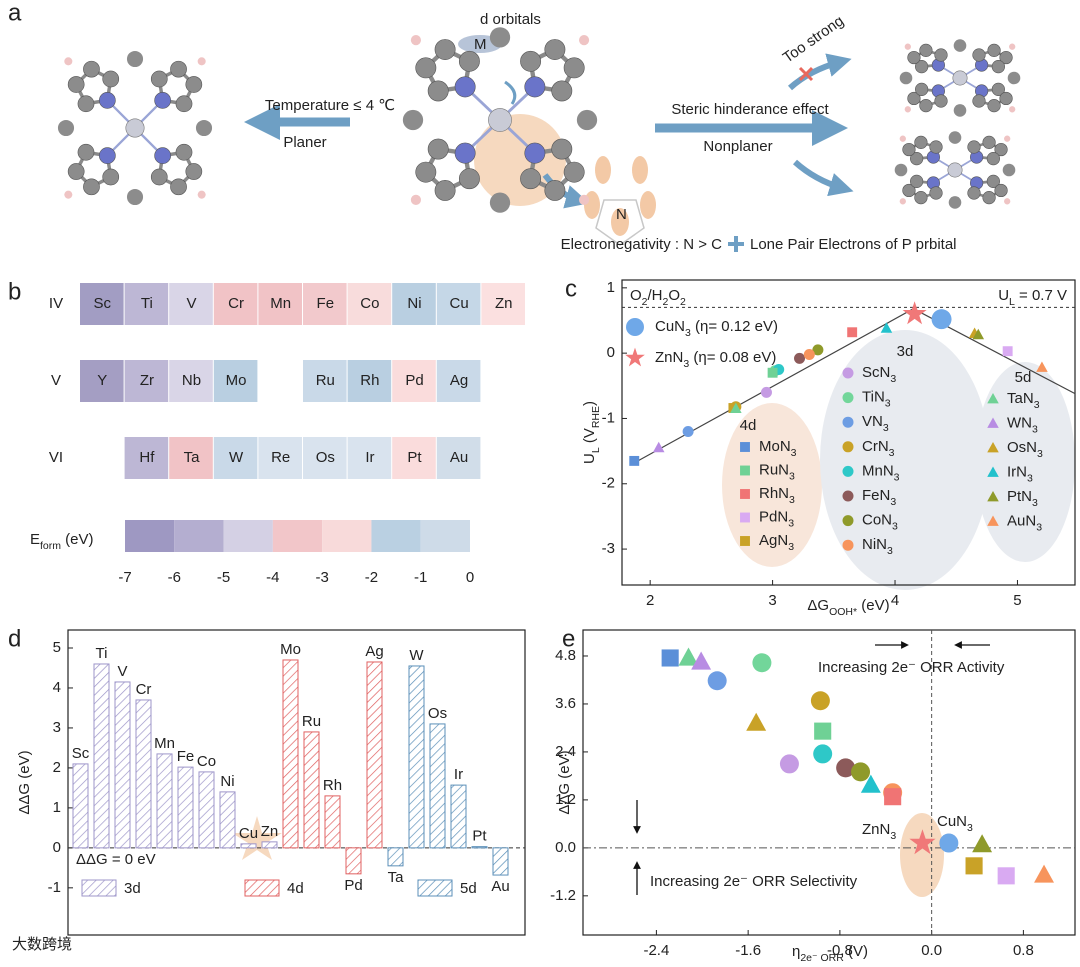  I want to click on legend-label: CuN3 (η= 0.12 eV), so click(716, 328).